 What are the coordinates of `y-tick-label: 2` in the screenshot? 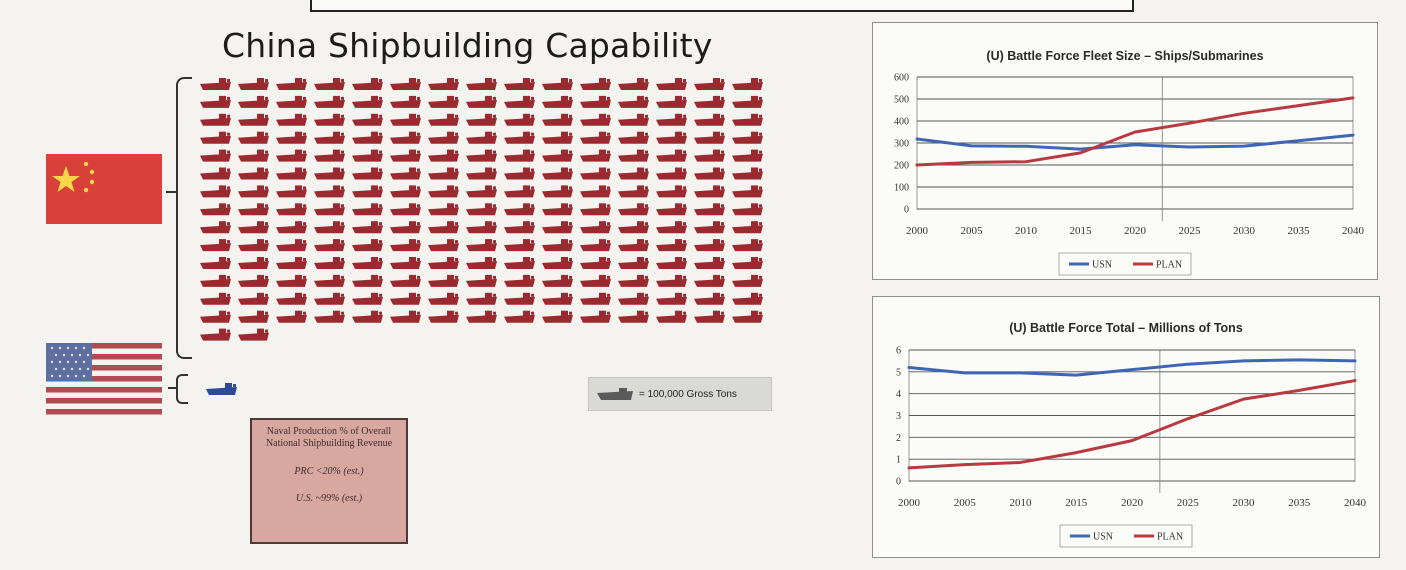 It's located at (898, 438).